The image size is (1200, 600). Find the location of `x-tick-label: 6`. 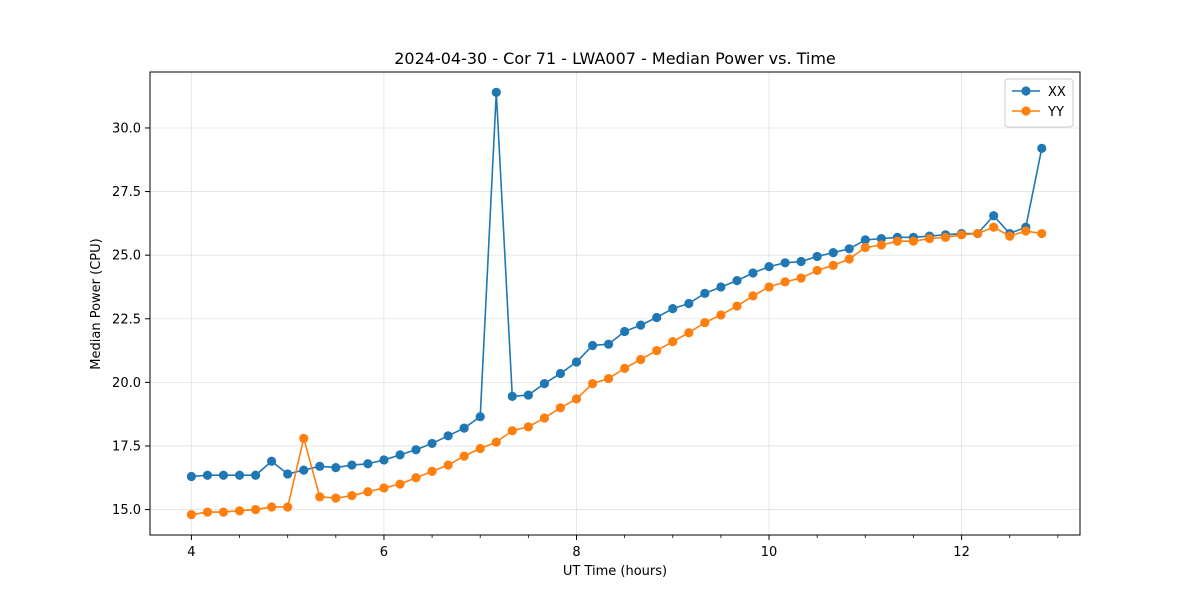

x-tick-label: 6 is located at coordinates (384, 552).